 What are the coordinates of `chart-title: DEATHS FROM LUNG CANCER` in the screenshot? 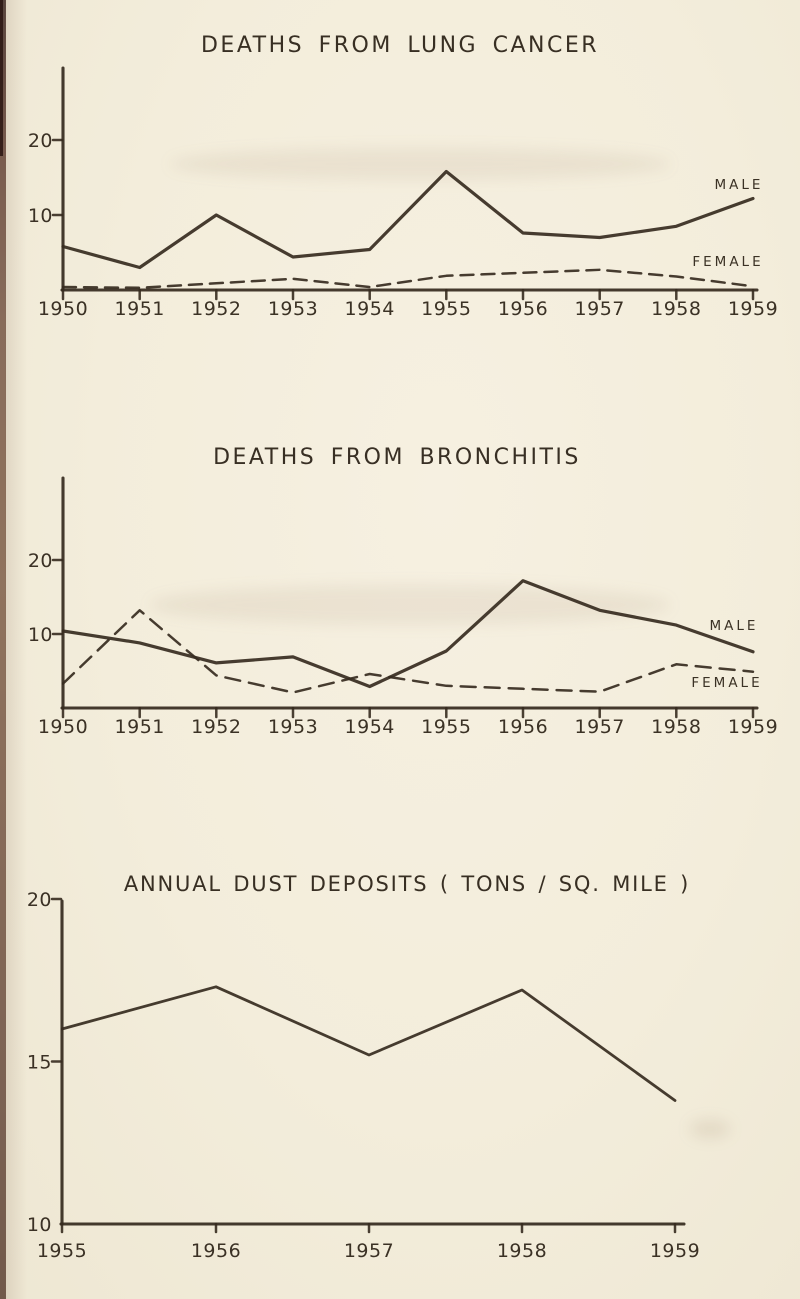 It's located at (400, 45).